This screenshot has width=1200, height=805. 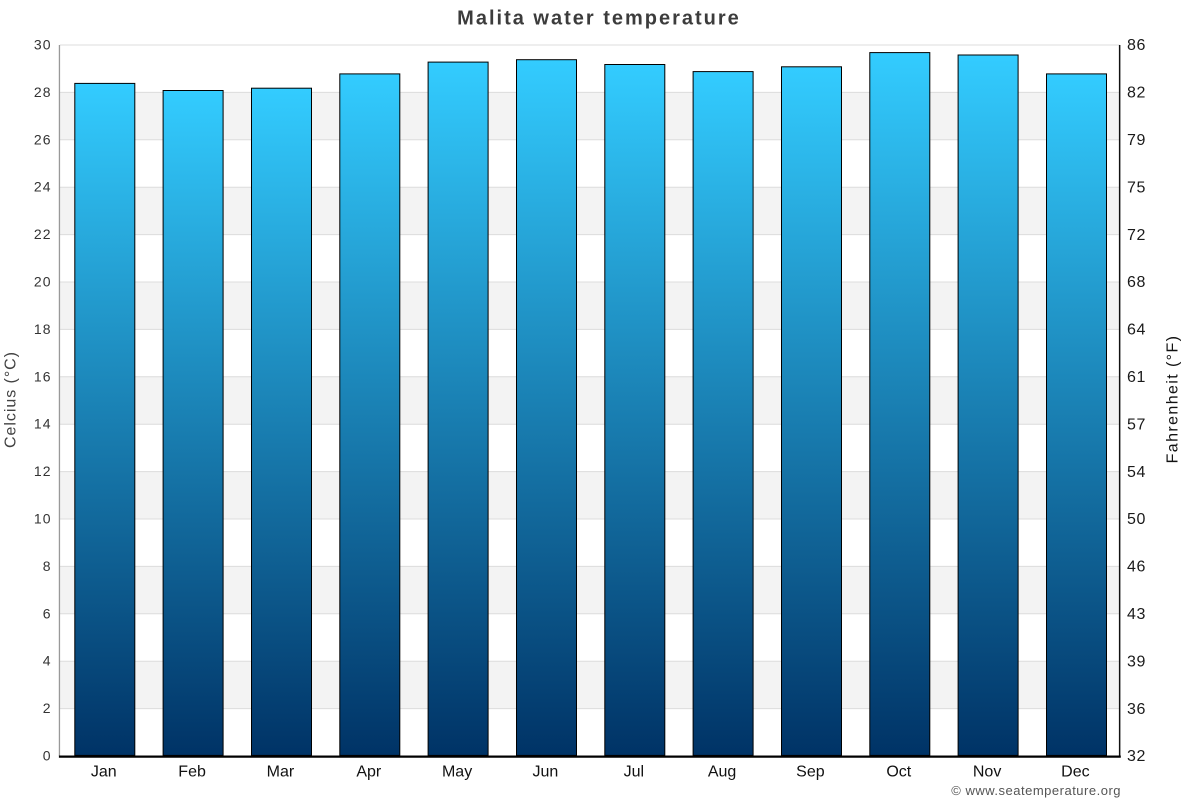 What do you see at coordinates (47, 613) in the screenshot?
I see `svg-text: 6` at bounding box center [47, 613].